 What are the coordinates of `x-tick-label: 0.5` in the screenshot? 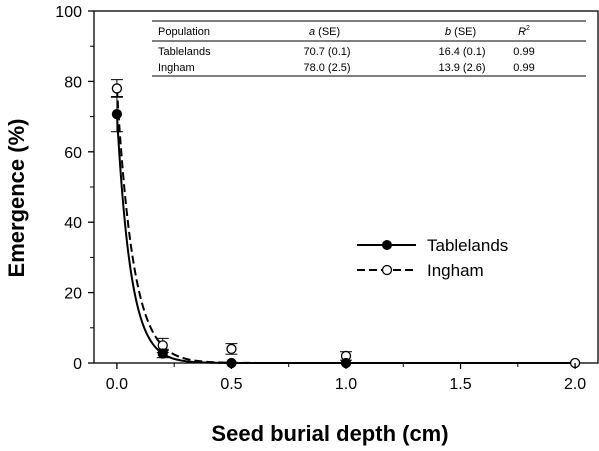 It's located at (231, 384).